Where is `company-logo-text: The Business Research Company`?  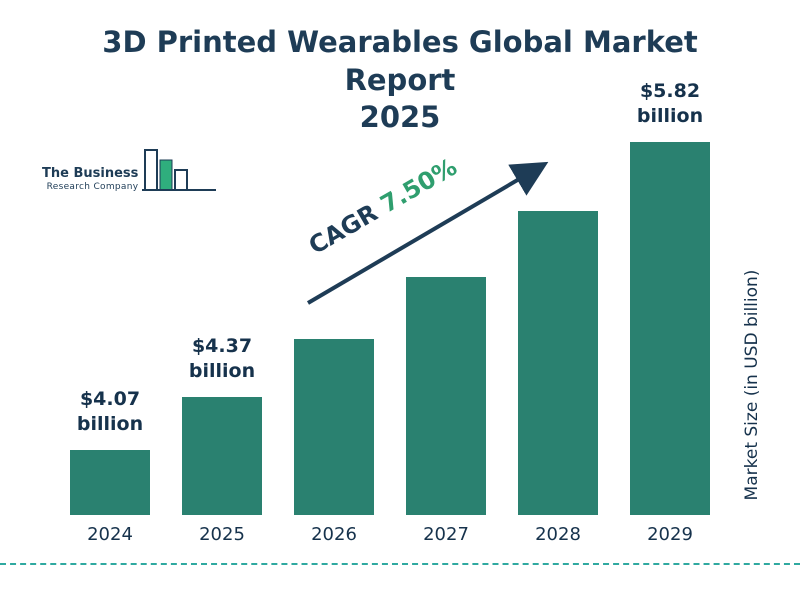 company-logo-text: The Business Research Company is located at coordinates (90, 181).